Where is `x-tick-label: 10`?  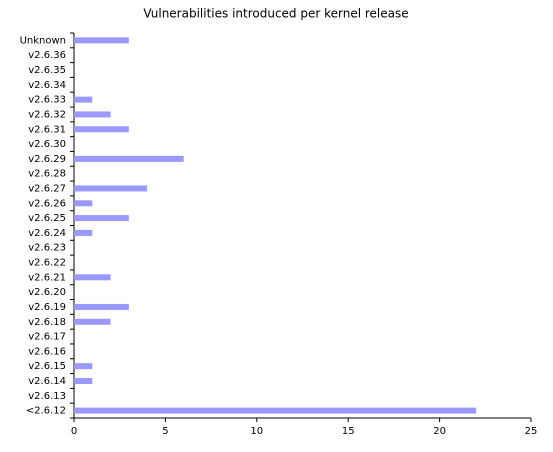
x-tick-label: 10 is located at coordinates (256, 431).